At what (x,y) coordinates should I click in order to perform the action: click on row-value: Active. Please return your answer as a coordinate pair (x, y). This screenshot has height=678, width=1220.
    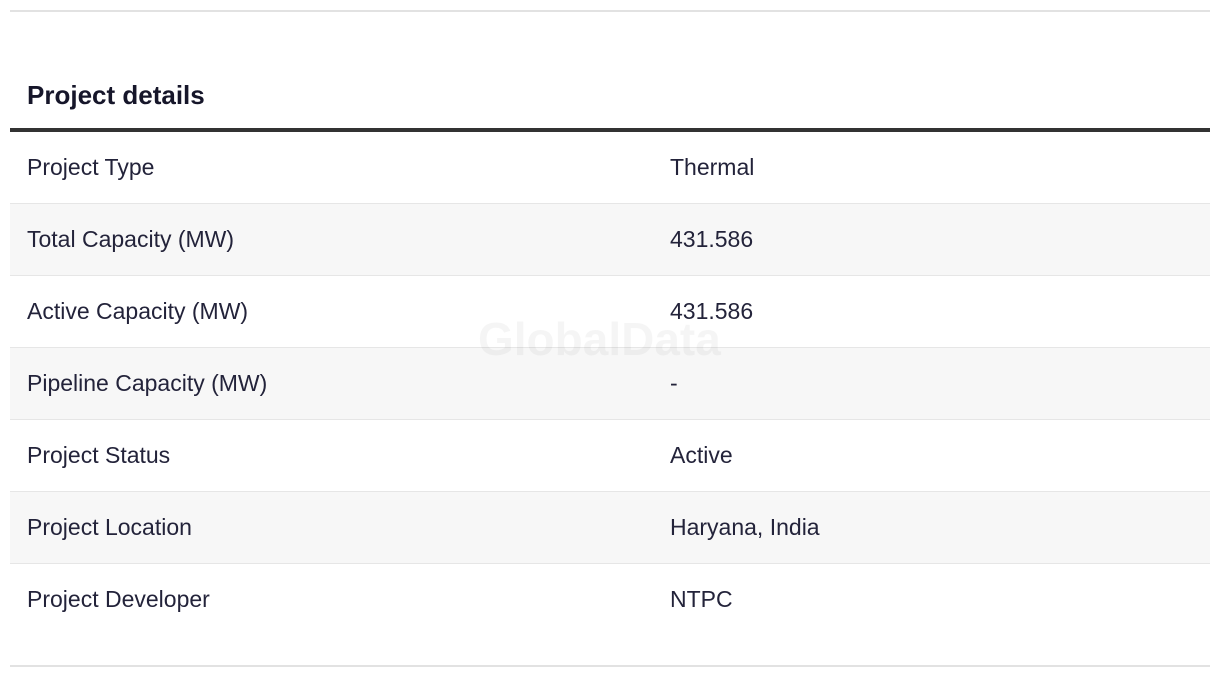
    Looking at the image, I should click on (701, 455).